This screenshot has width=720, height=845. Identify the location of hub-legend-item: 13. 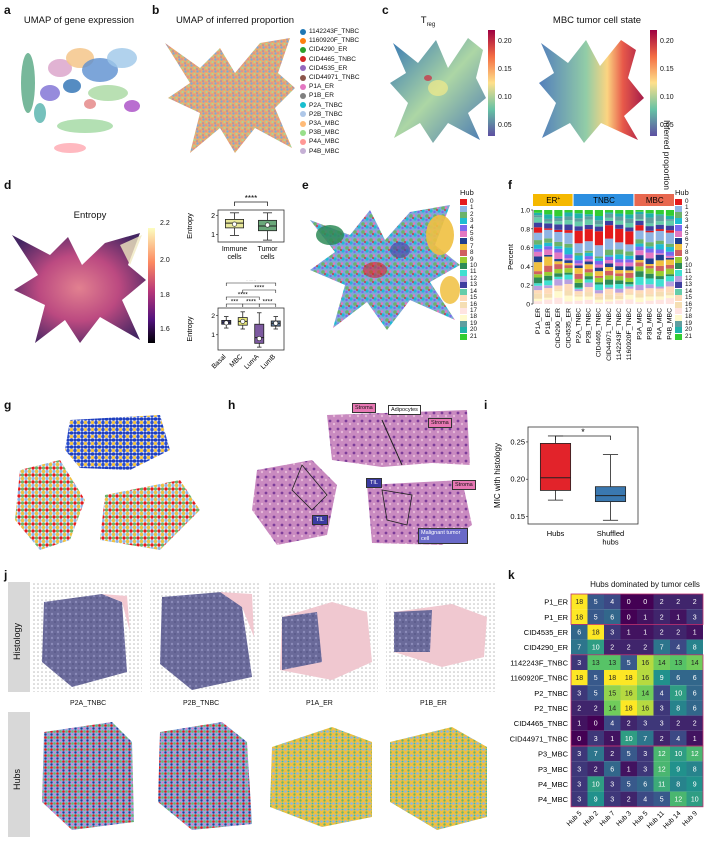
(697, 285).